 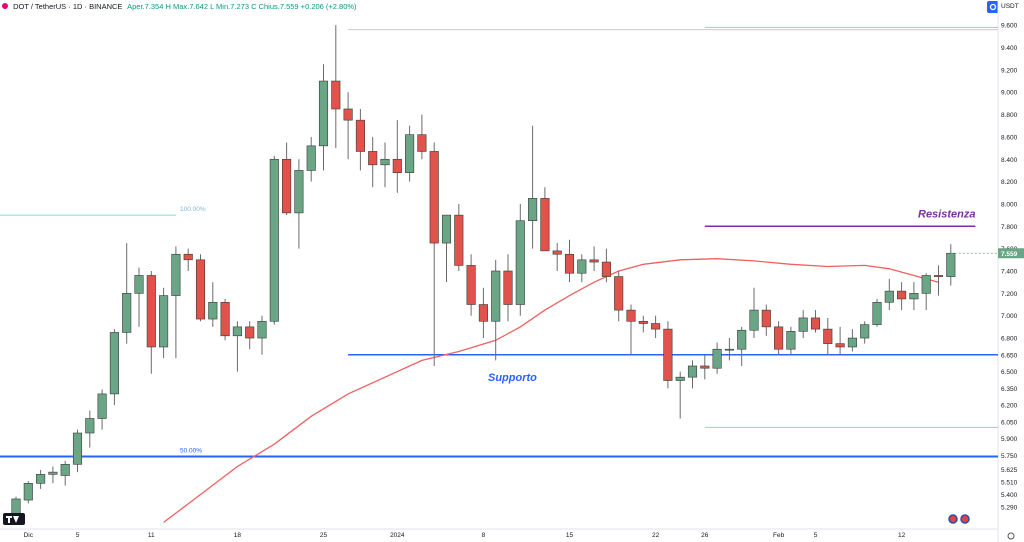 I want to click on y-tick-label: 6.200, so click(x=1009, y=406).